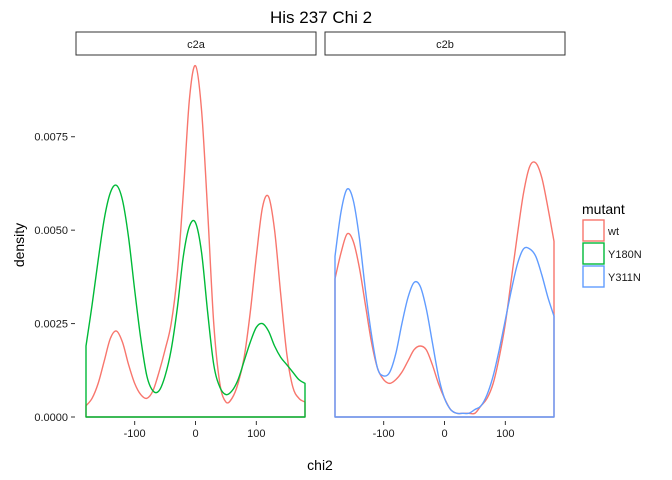 This screenshot has width=672, height=480. What do you see at coordinates (593, 230) in the screenshot?
I see `legend-key-wt` at bounding box center [593, 230].